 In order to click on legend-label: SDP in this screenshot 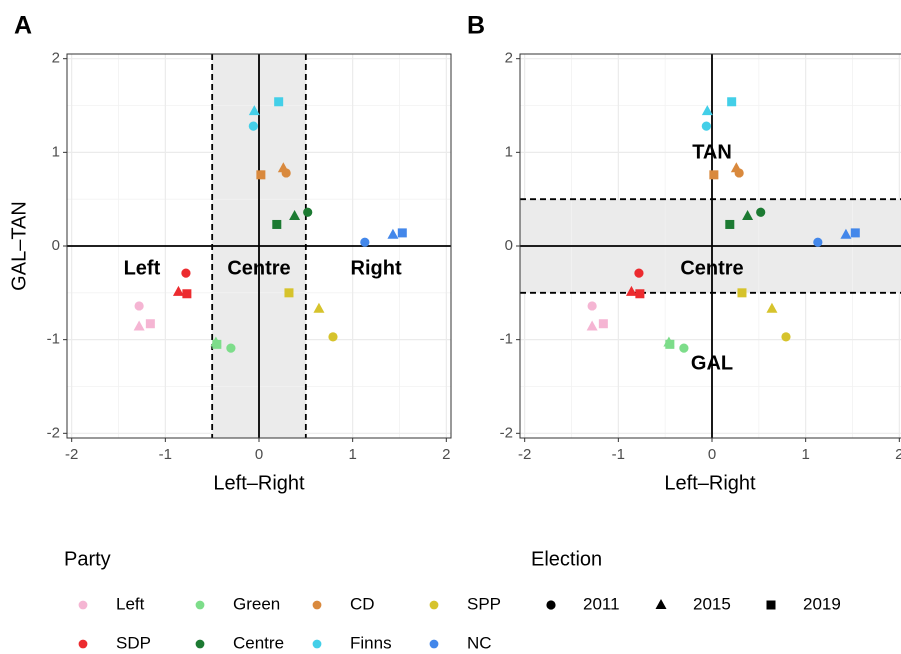, I will do `click(133, 642)`.